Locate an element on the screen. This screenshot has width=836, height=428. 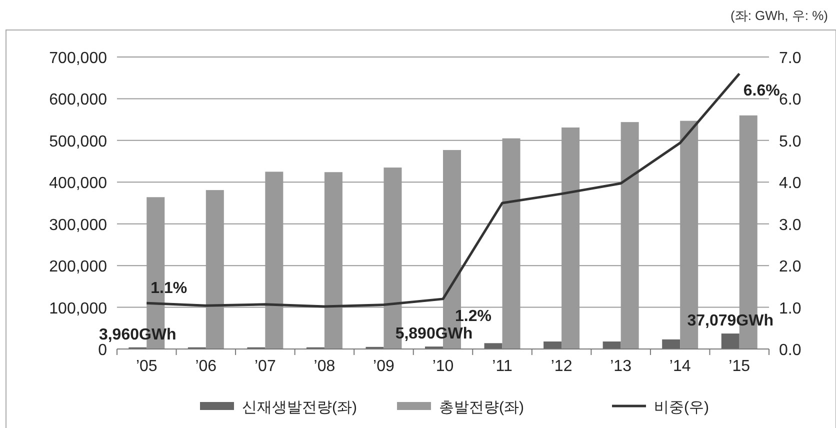
y-tick-label: 200,000 is located at coordinates (78, 267).